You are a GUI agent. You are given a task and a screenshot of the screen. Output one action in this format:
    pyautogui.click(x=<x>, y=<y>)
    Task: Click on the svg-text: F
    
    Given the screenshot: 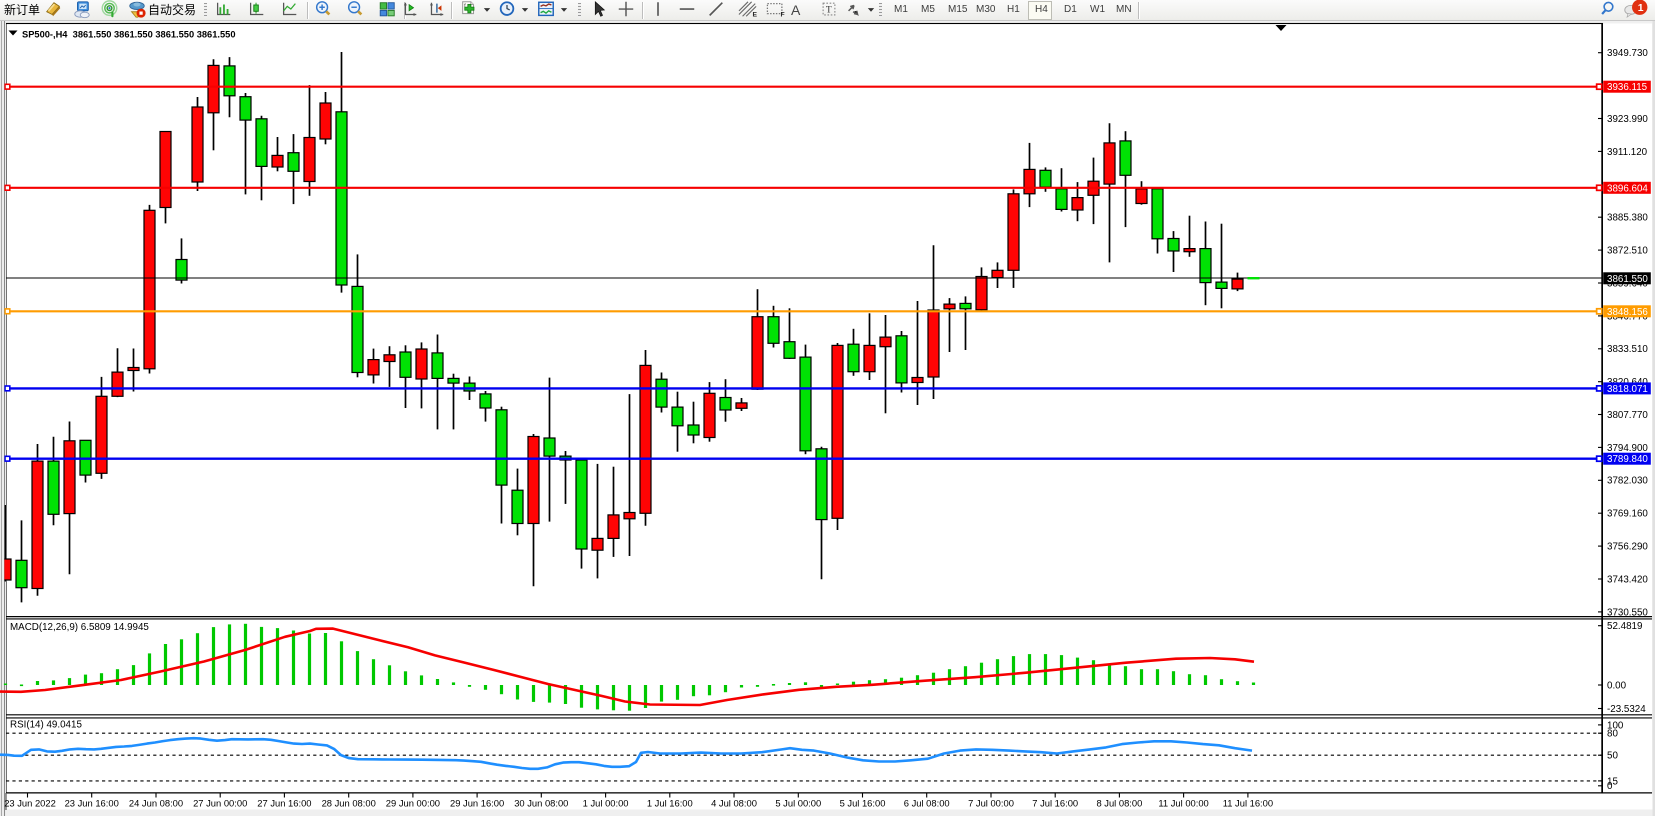 What is the action you would take?
    pyautogui.click(x=783, y=14)
    